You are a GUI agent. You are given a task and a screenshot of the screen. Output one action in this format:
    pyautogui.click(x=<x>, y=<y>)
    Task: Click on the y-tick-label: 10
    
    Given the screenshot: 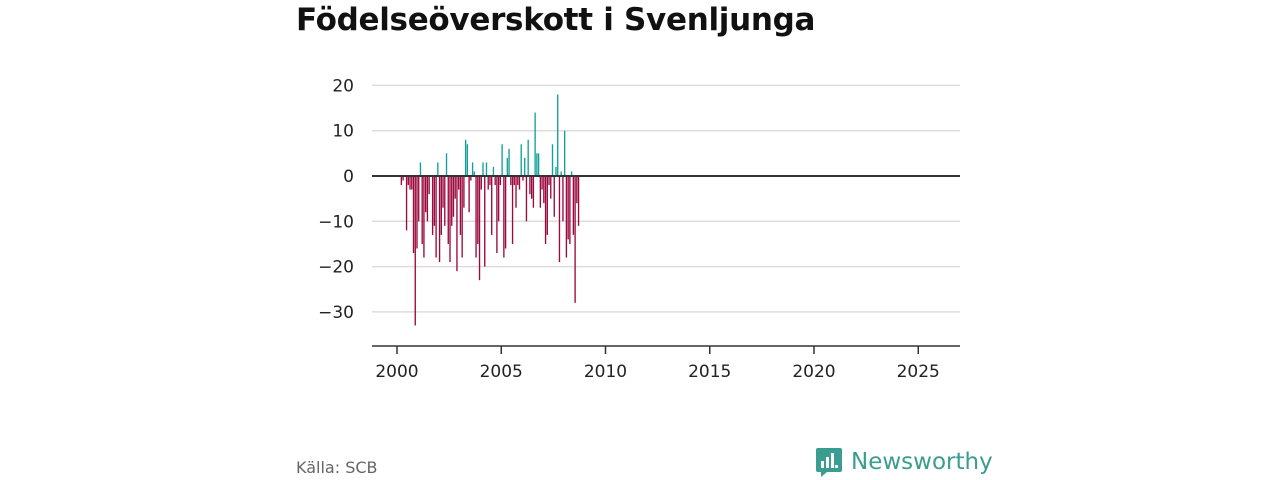 What is the action you would take?
    pyautogui.click(x=343, y=132)
    